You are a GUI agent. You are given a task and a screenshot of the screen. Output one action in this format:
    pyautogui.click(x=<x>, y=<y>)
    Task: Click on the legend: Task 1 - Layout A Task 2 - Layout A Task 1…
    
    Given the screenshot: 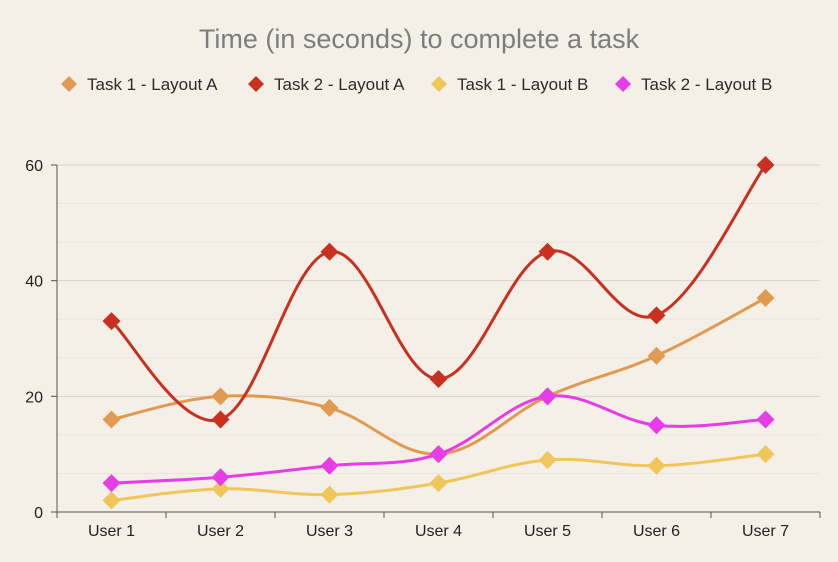 What is the action you would take?
    pyautogui.click(x=416, y=84)
    